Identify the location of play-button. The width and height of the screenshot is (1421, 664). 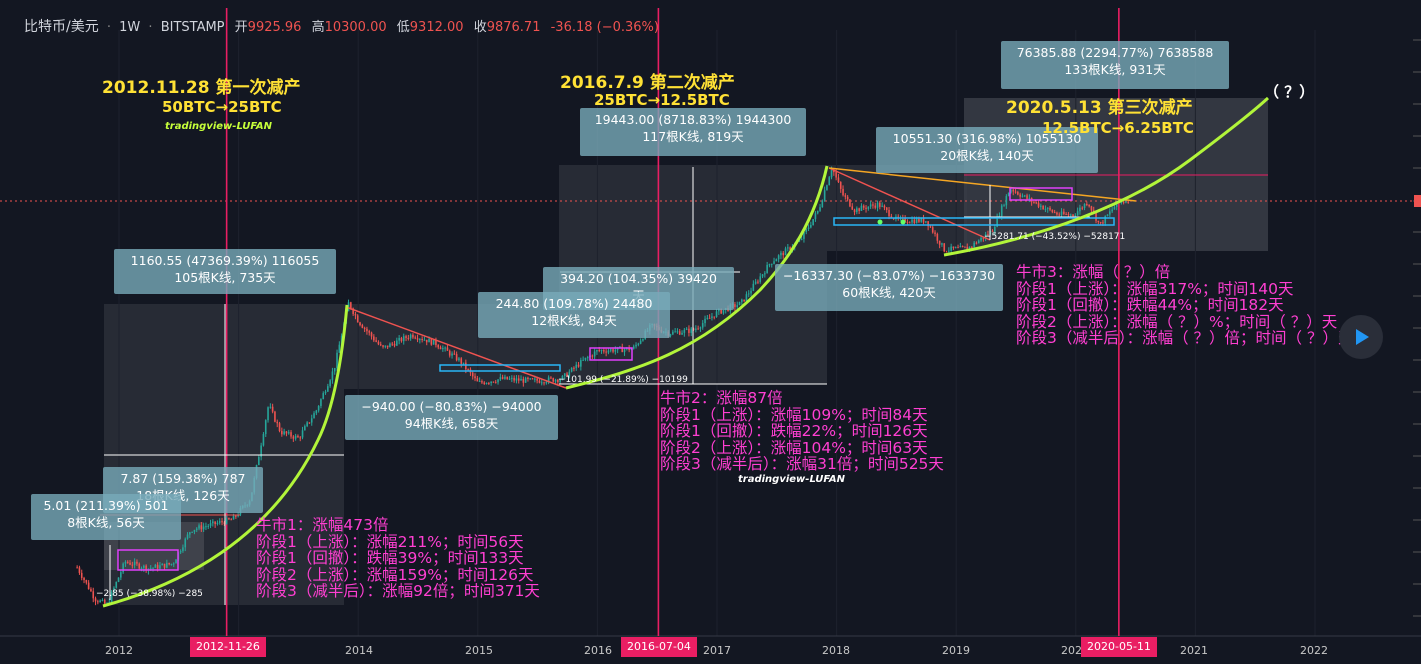
(1361, 337).